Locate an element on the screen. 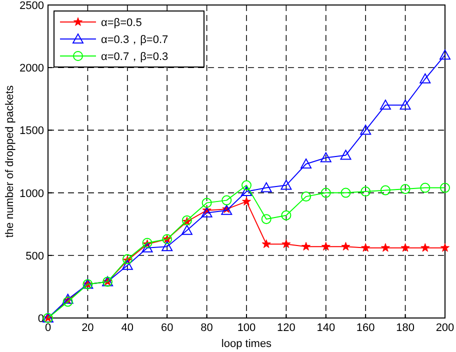 The image size is (456, 352). x-tick-label: 80 is located at coordinates (206, 328).